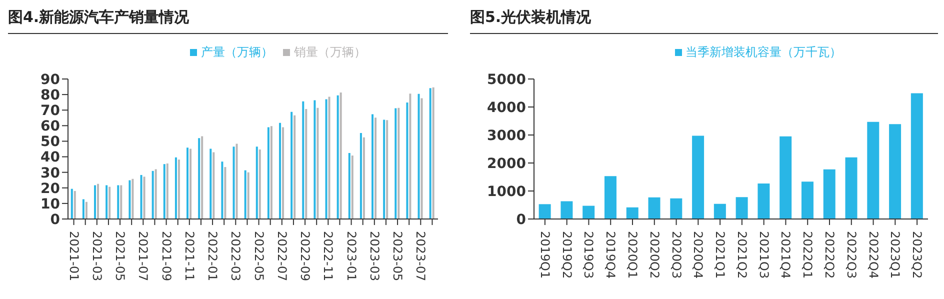  What do you see at coordinates (73, 256) in the screenshot?
I see `x-tick-label: 2021-01` at bounding box center [73, 256].